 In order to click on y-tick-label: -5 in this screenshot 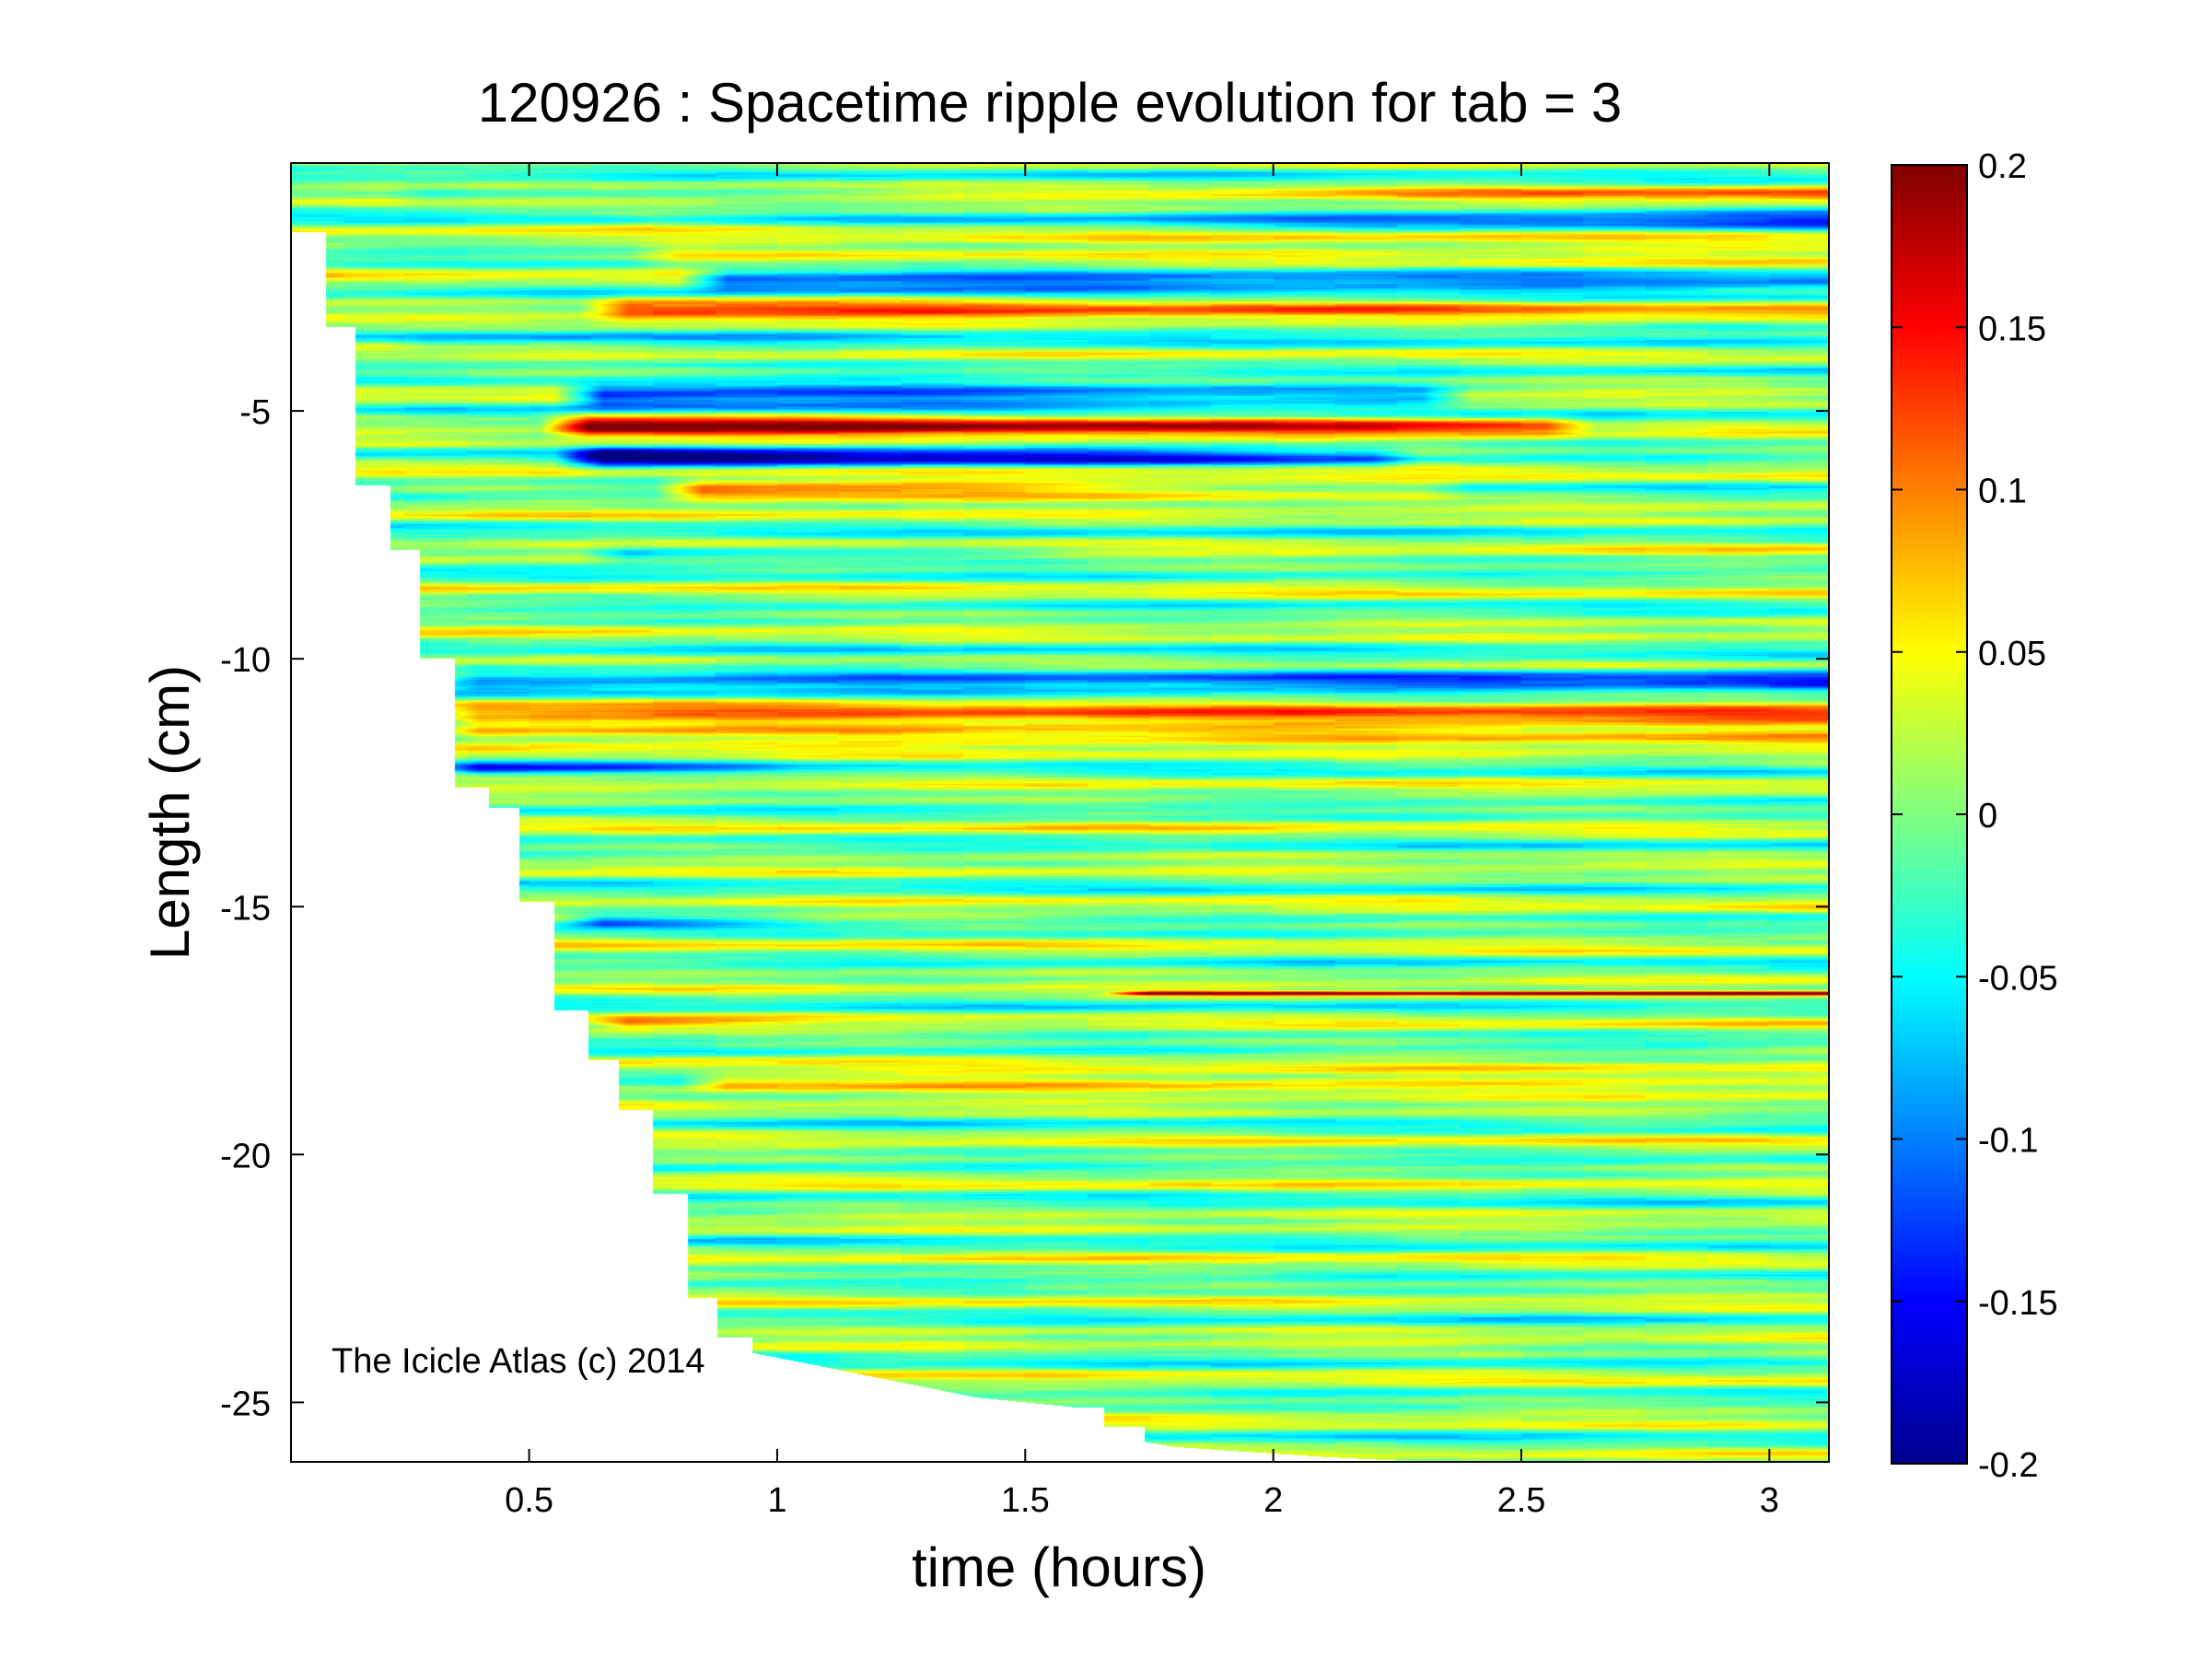, I will do `click(255, 412)`.